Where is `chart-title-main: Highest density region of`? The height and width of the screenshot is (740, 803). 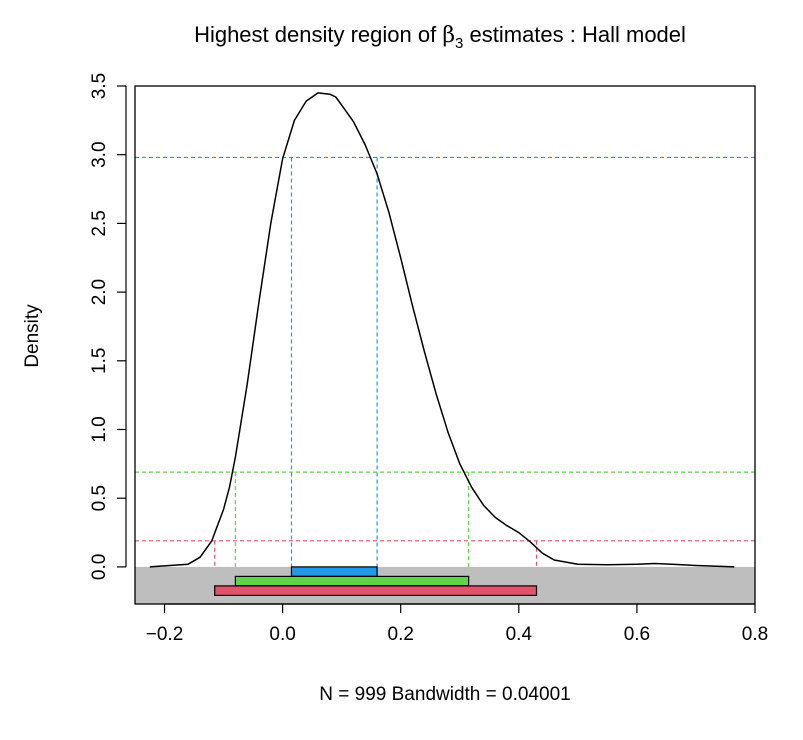
chart-title-main: Highest density region of is located at coordinates (318, 34).